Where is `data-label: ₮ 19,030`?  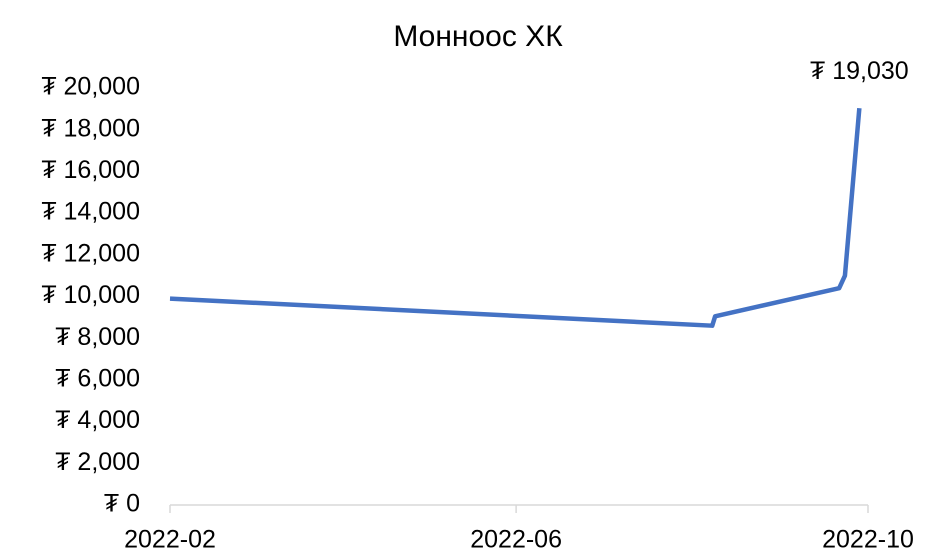
data-label: ₮ 19,030 is located at coordinates (859, 71).